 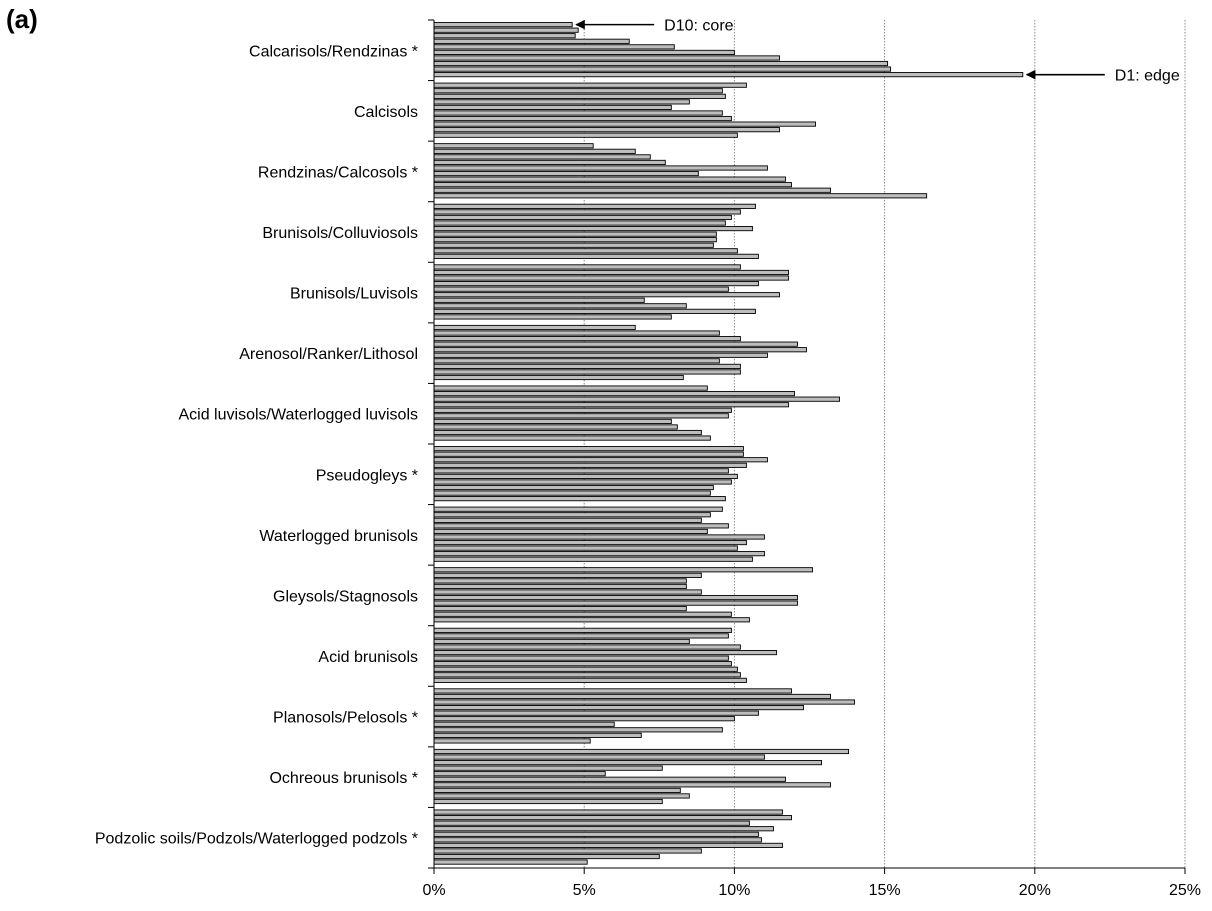 I want to click on category-label: Waterlogged brunisols, so click(x=338, y=536).